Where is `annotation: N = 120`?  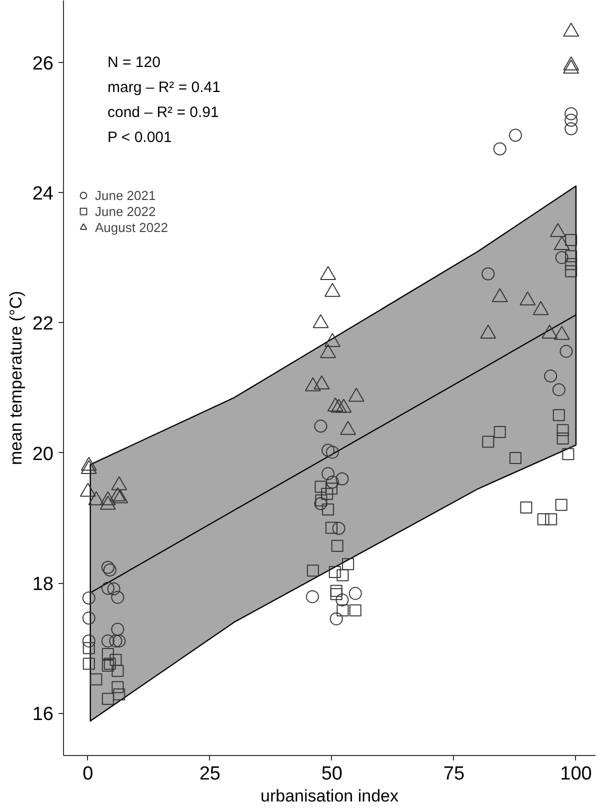 annotation: N = 120 is located at coordinates (134, 62).